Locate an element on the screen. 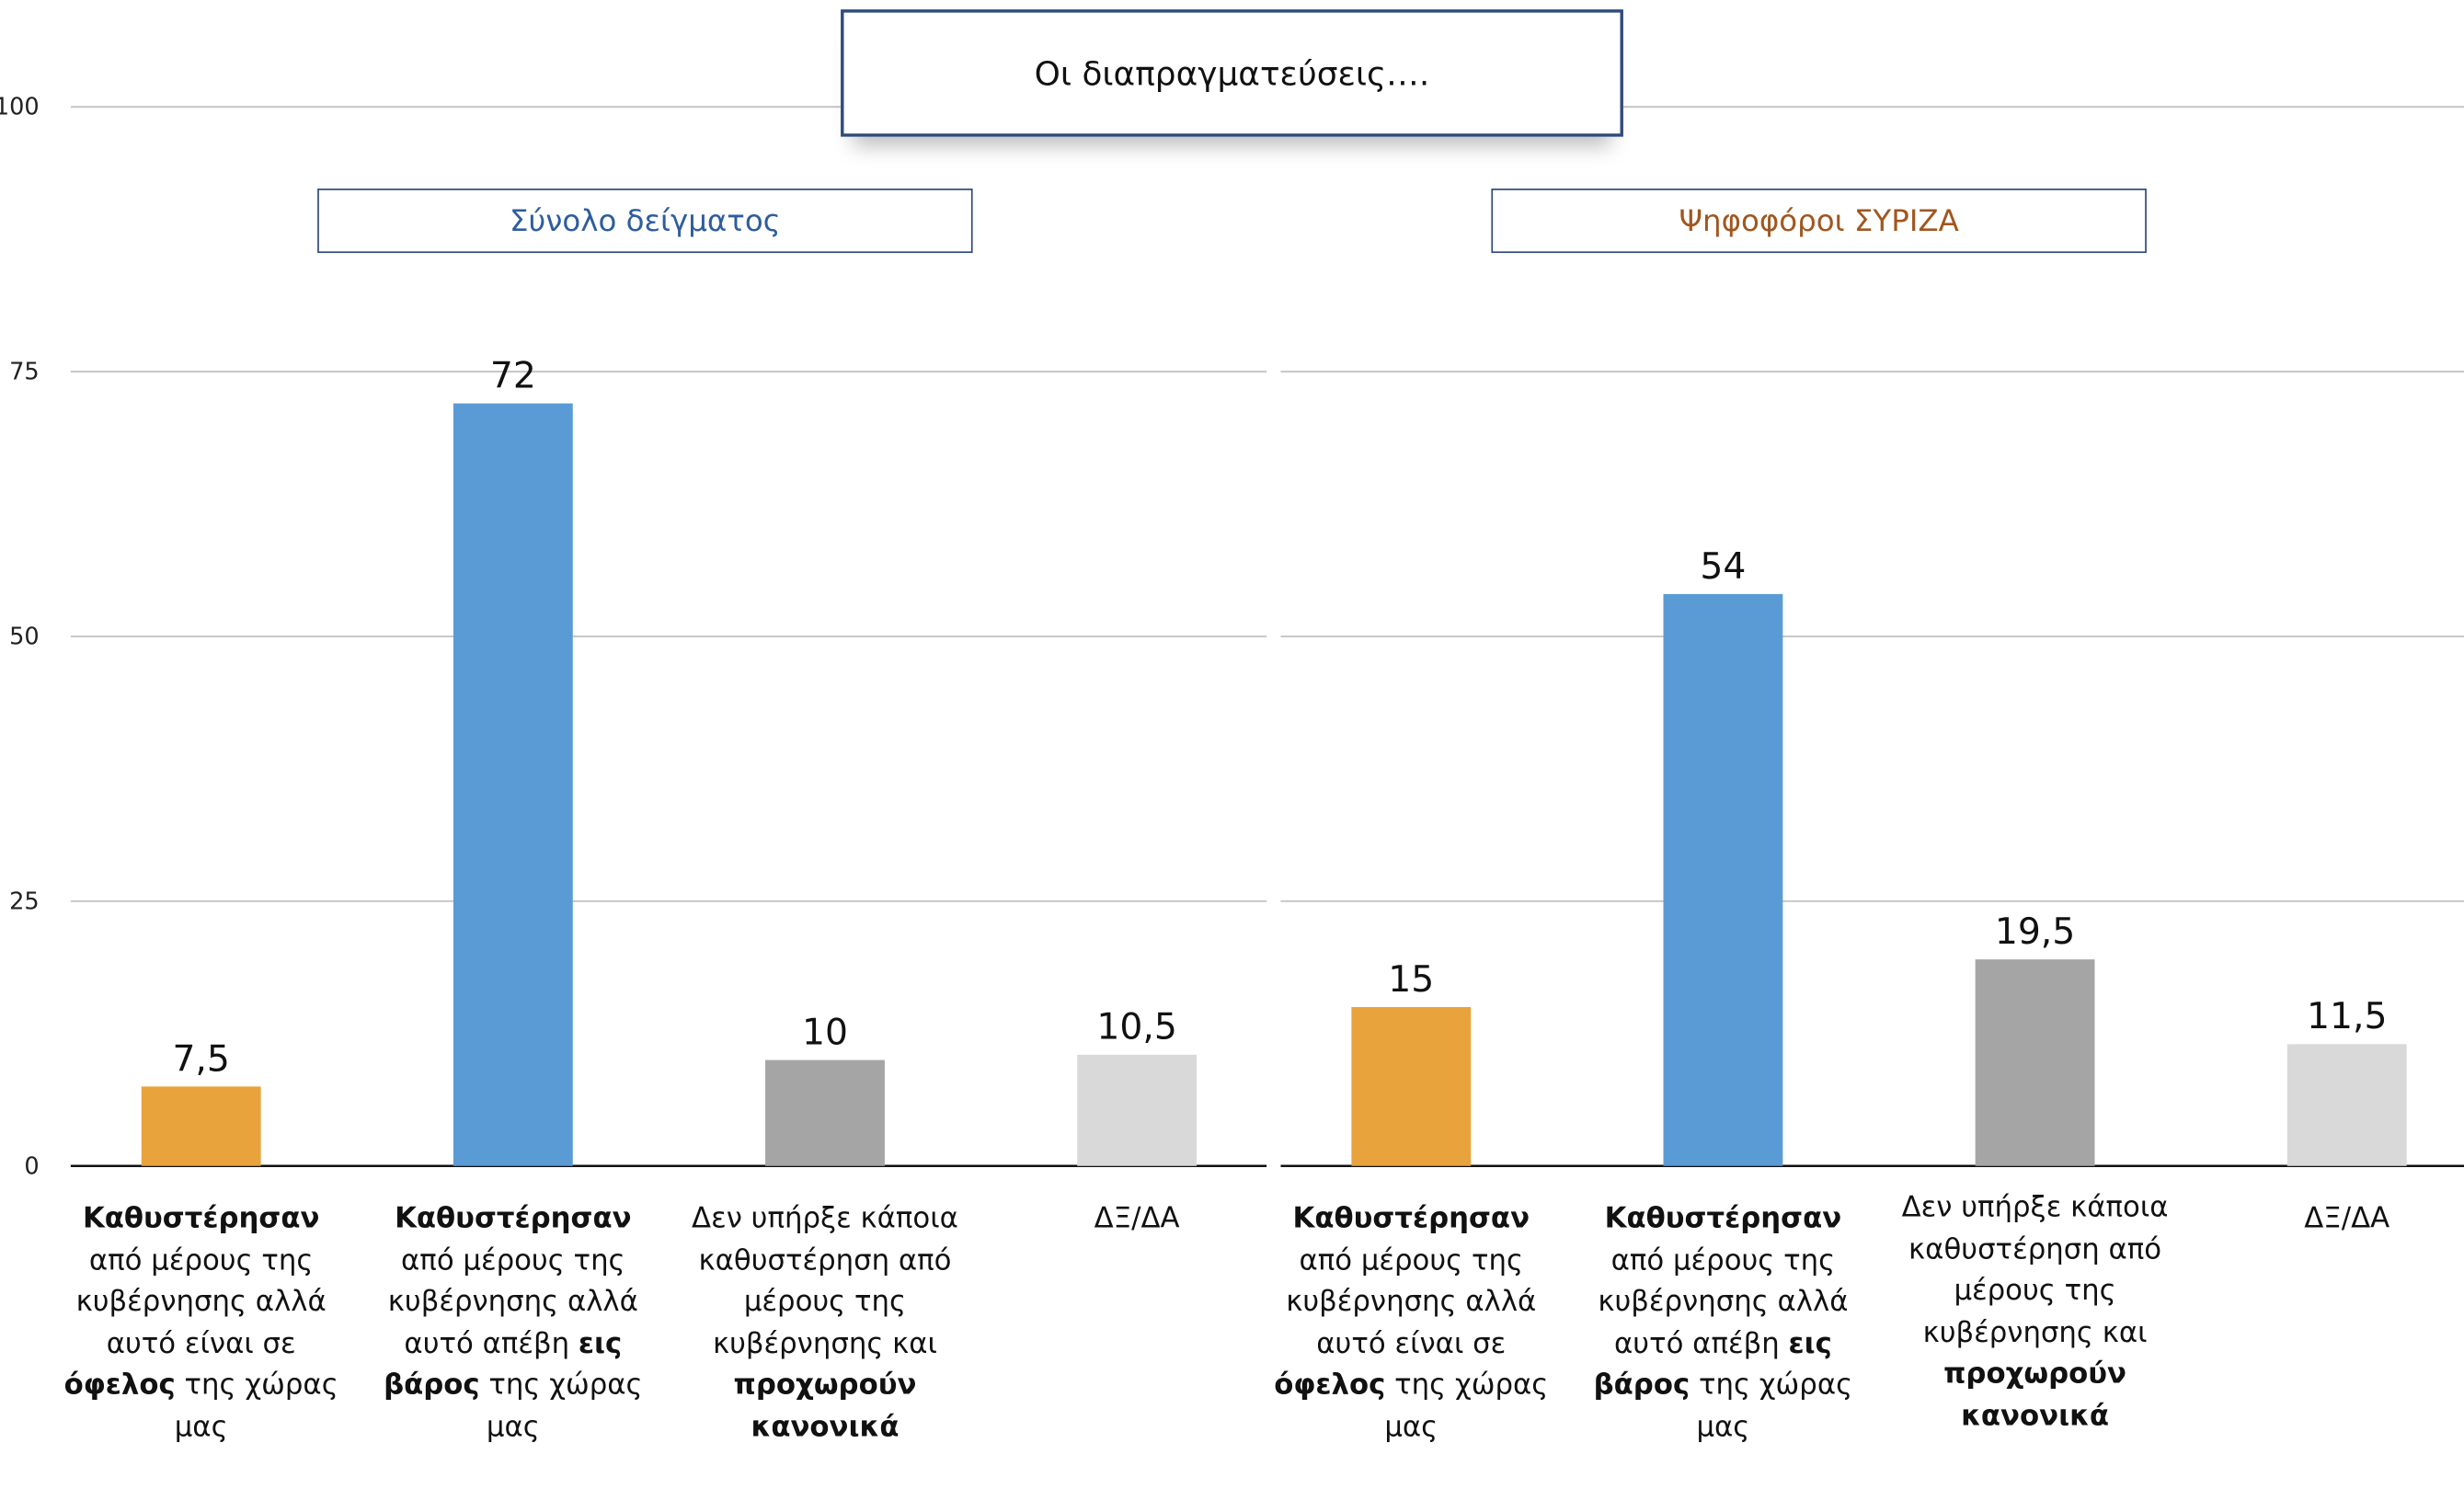 The height and width of the screenshot is (1489, 2464). y-tick-label: 50 is located at coordinates (24, 637).